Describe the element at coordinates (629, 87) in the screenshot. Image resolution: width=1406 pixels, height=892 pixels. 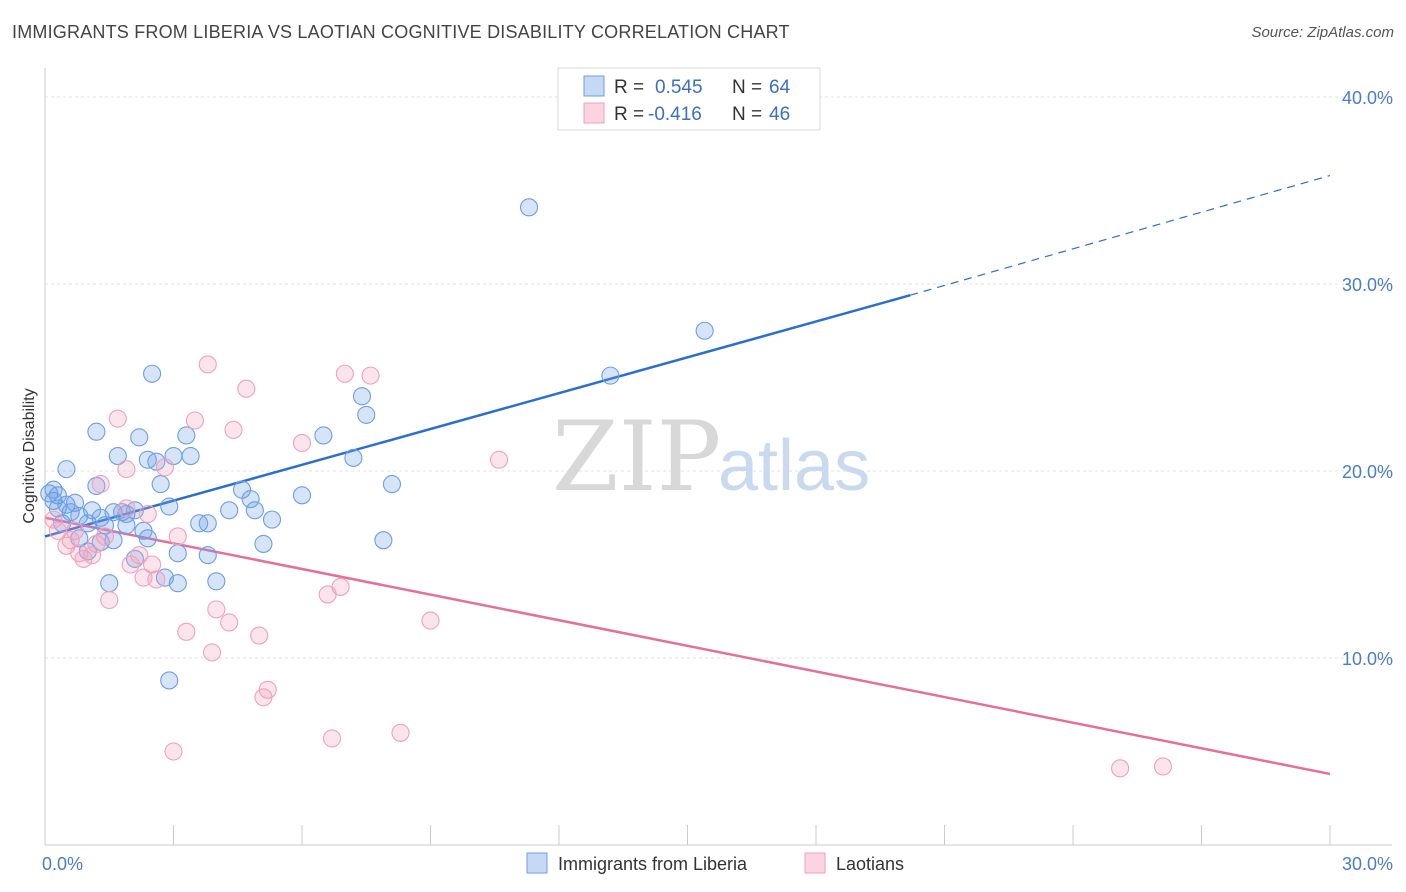
I see `legend-r-label-1: R =` at that location.